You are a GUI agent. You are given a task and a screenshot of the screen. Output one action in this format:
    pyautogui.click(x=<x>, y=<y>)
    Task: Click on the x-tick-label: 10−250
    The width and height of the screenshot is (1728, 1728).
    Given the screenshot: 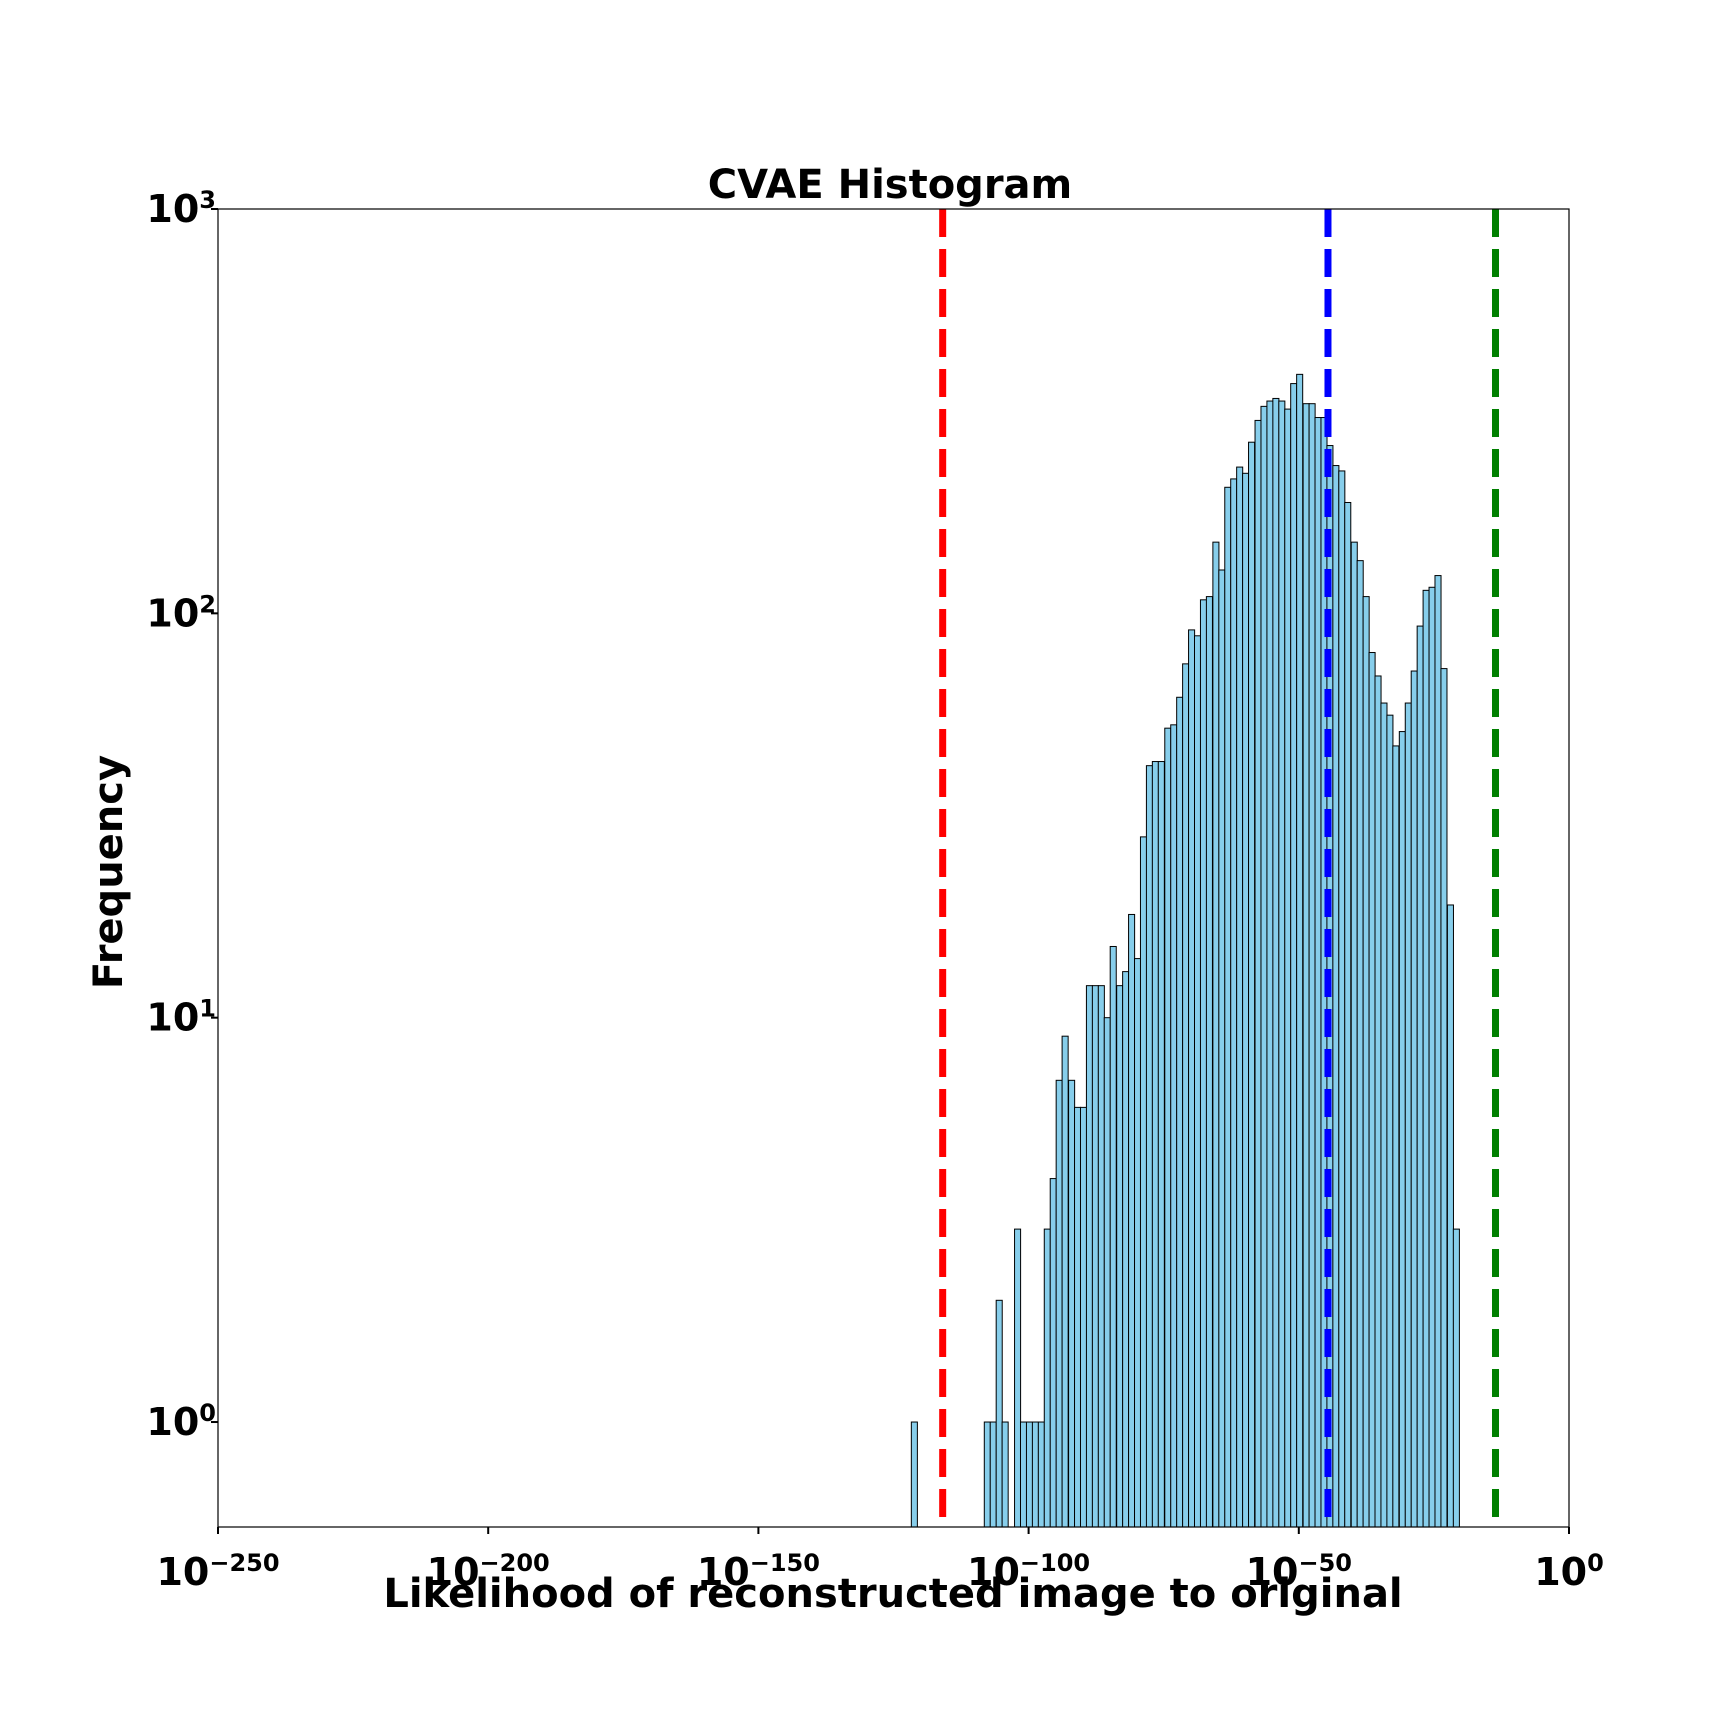 What is the action you would take?
    pyautogui.click(x=217, y=1571)
    